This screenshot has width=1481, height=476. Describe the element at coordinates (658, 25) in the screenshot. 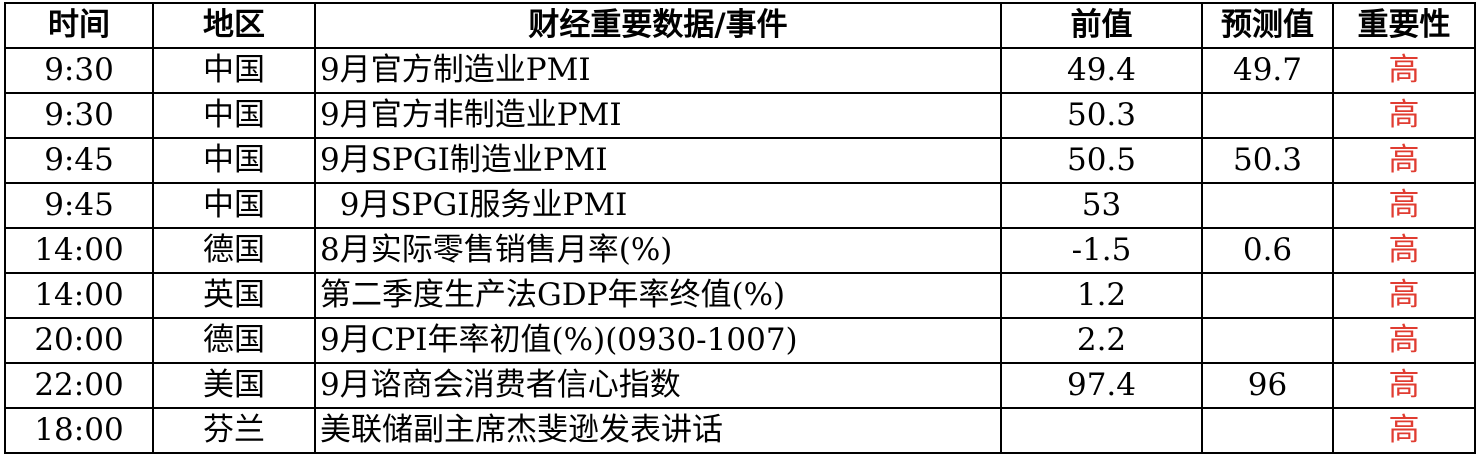

I see `header-event: 财经重要数据/事件` at that location.